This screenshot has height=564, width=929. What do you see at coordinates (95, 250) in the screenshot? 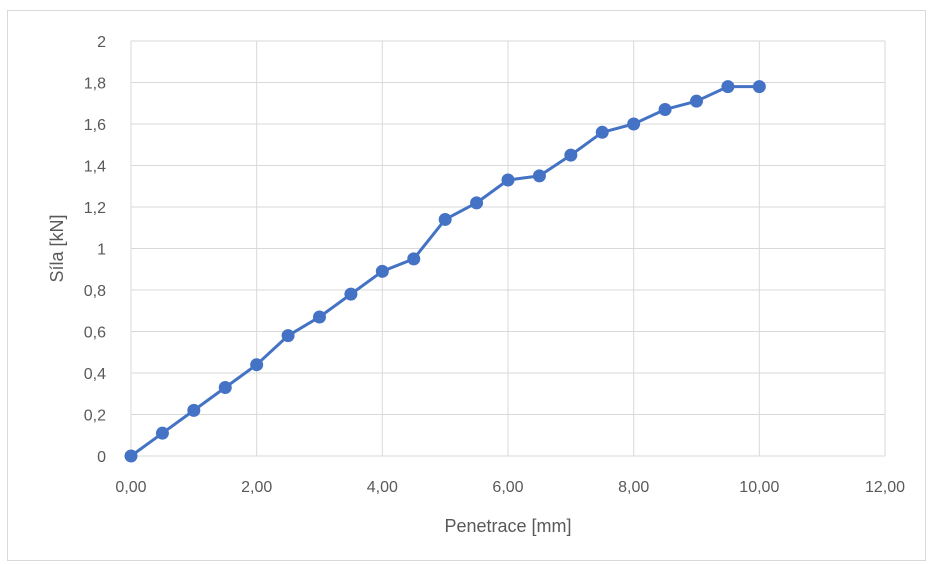
I see `y-tick-labels: 0 0,2 0,4 0,6 0,8 1 1,2 1,4 1,6 1,8 2` at bounding box center [95, 250].